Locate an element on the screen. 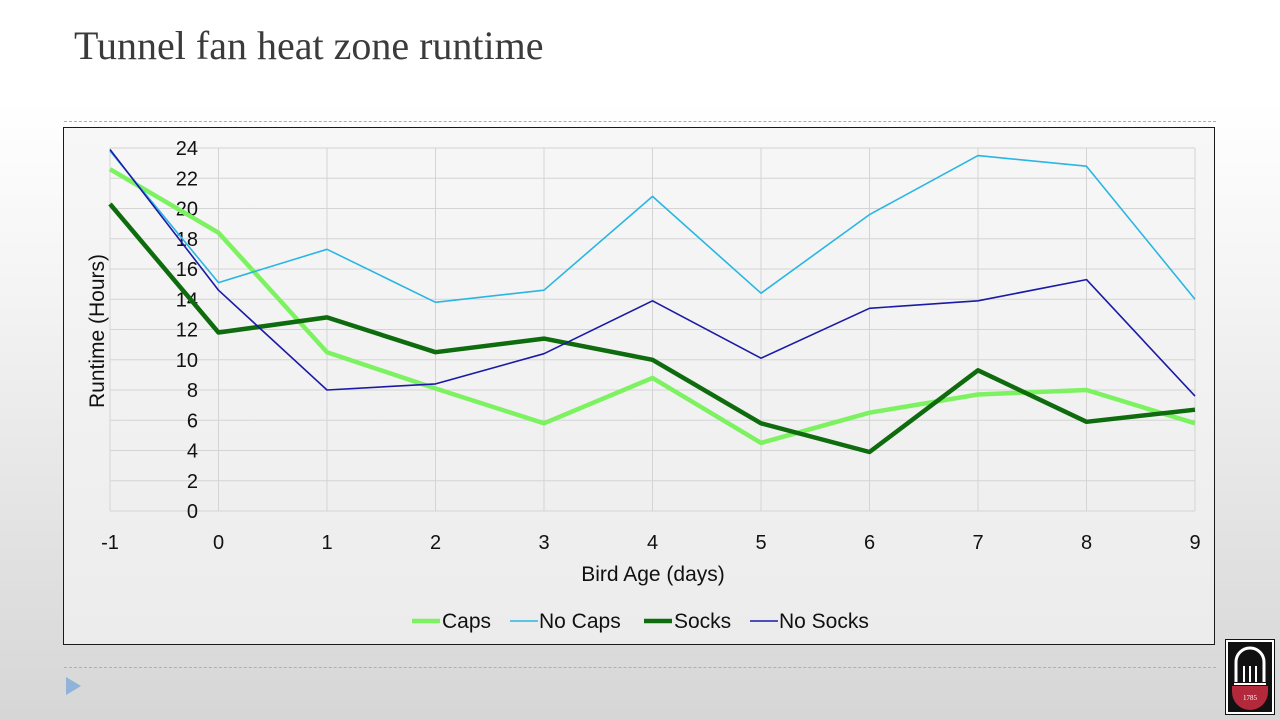  x-tick-label: 9 is located at coordinates (1194, 543).